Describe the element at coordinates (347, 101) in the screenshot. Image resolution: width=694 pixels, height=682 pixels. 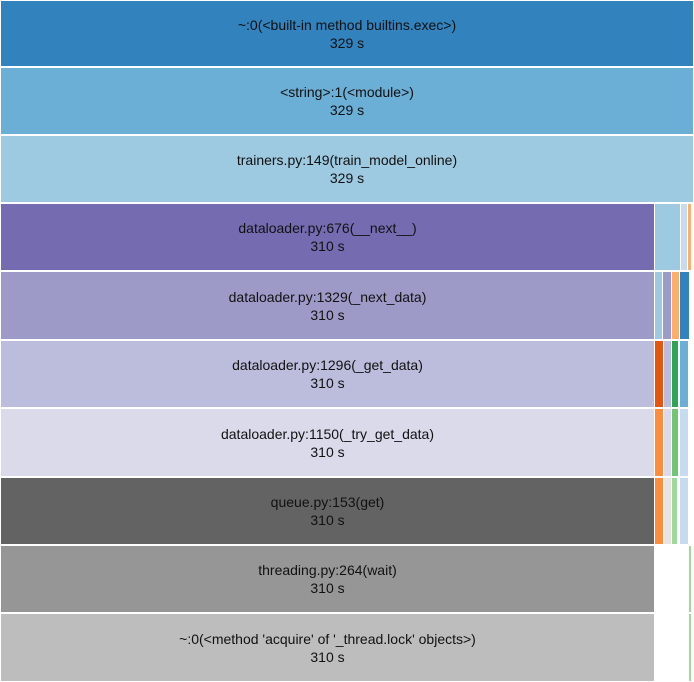
I see `flame-block: <string>:1(<module>) 329 s` at that location.